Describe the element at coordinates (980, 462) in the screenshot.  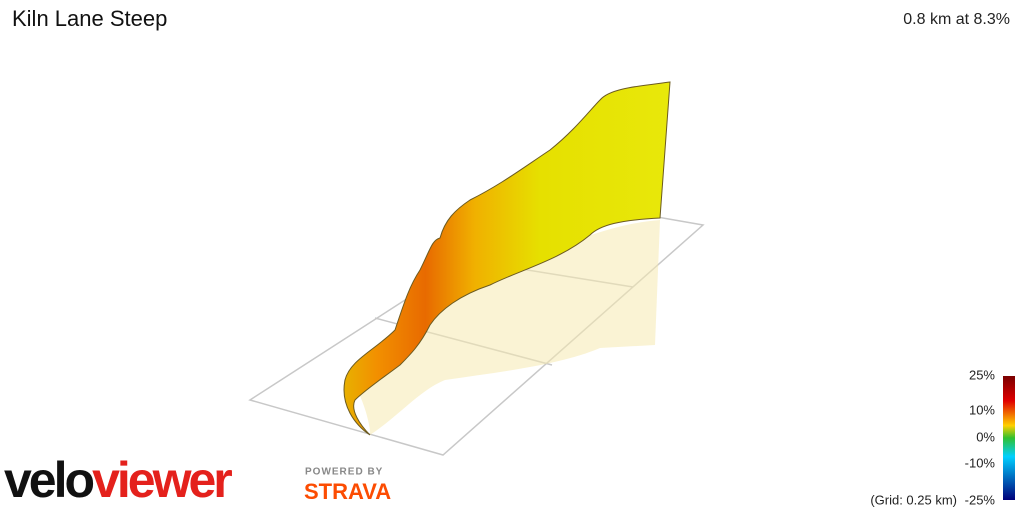
I see `scale-label: -10%` at that location.